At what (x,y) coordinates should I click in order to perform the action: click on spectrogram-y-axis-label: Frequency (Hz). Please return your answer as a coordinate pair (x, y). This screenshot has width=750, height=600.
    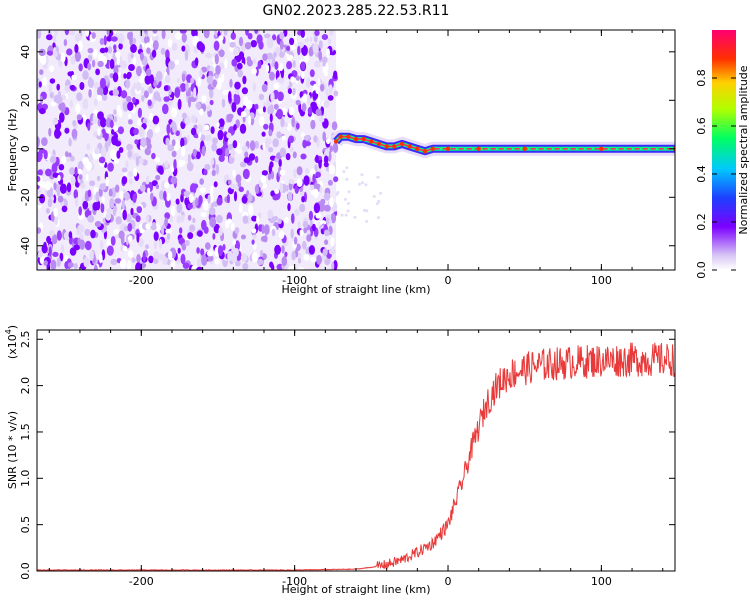
    Looking at the image, I should click on (12, 150).